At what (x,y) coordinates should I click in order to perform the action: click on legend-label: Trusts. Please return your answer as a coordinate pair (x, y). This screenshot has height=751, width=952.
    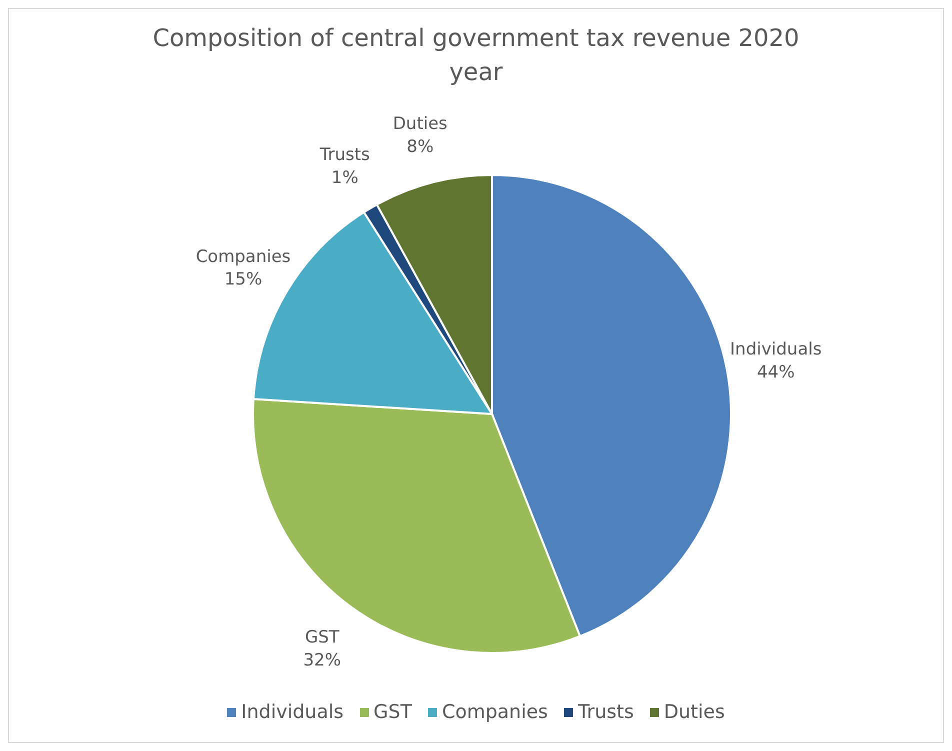
    Looking at the image, I should click on (605, 712).